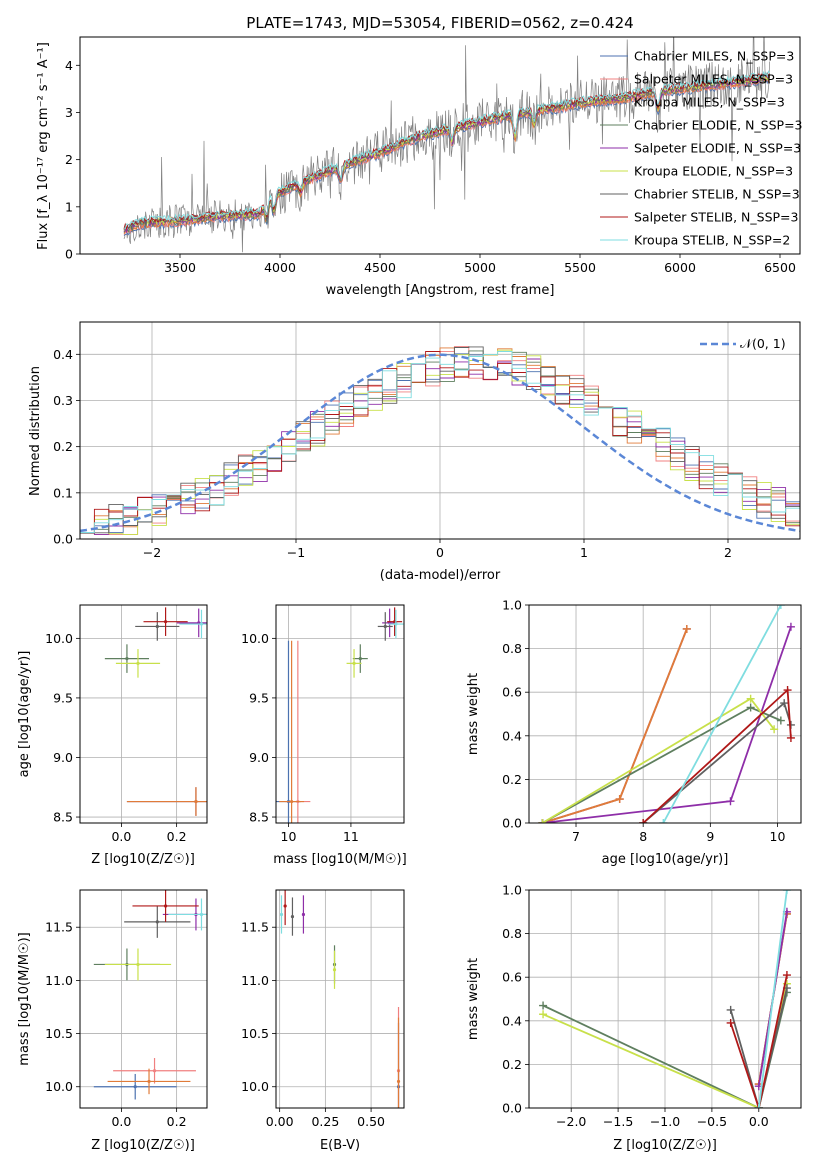 The height and width of the screenshot is (1170, 819). Describe the element at coordinates (340, 714) in the screenshot. I see `age-vs-mass-axes-frame` at that location.